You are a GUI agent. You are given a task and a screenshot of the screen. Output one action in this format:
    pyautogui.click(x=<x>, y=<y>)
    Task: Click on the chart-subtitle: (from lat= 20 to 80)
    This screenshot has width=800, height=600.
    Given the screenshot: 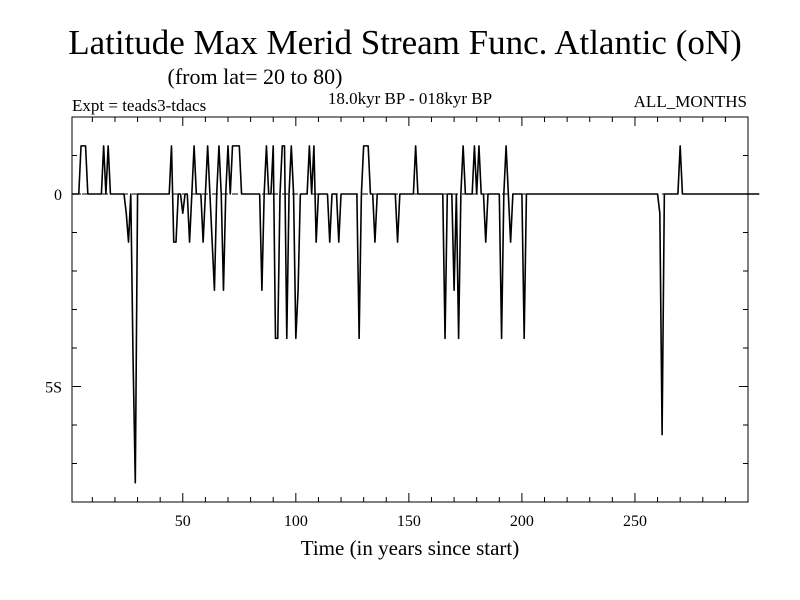 What is the action you would take?
    pyautogui.click(x=255, y=76)
    